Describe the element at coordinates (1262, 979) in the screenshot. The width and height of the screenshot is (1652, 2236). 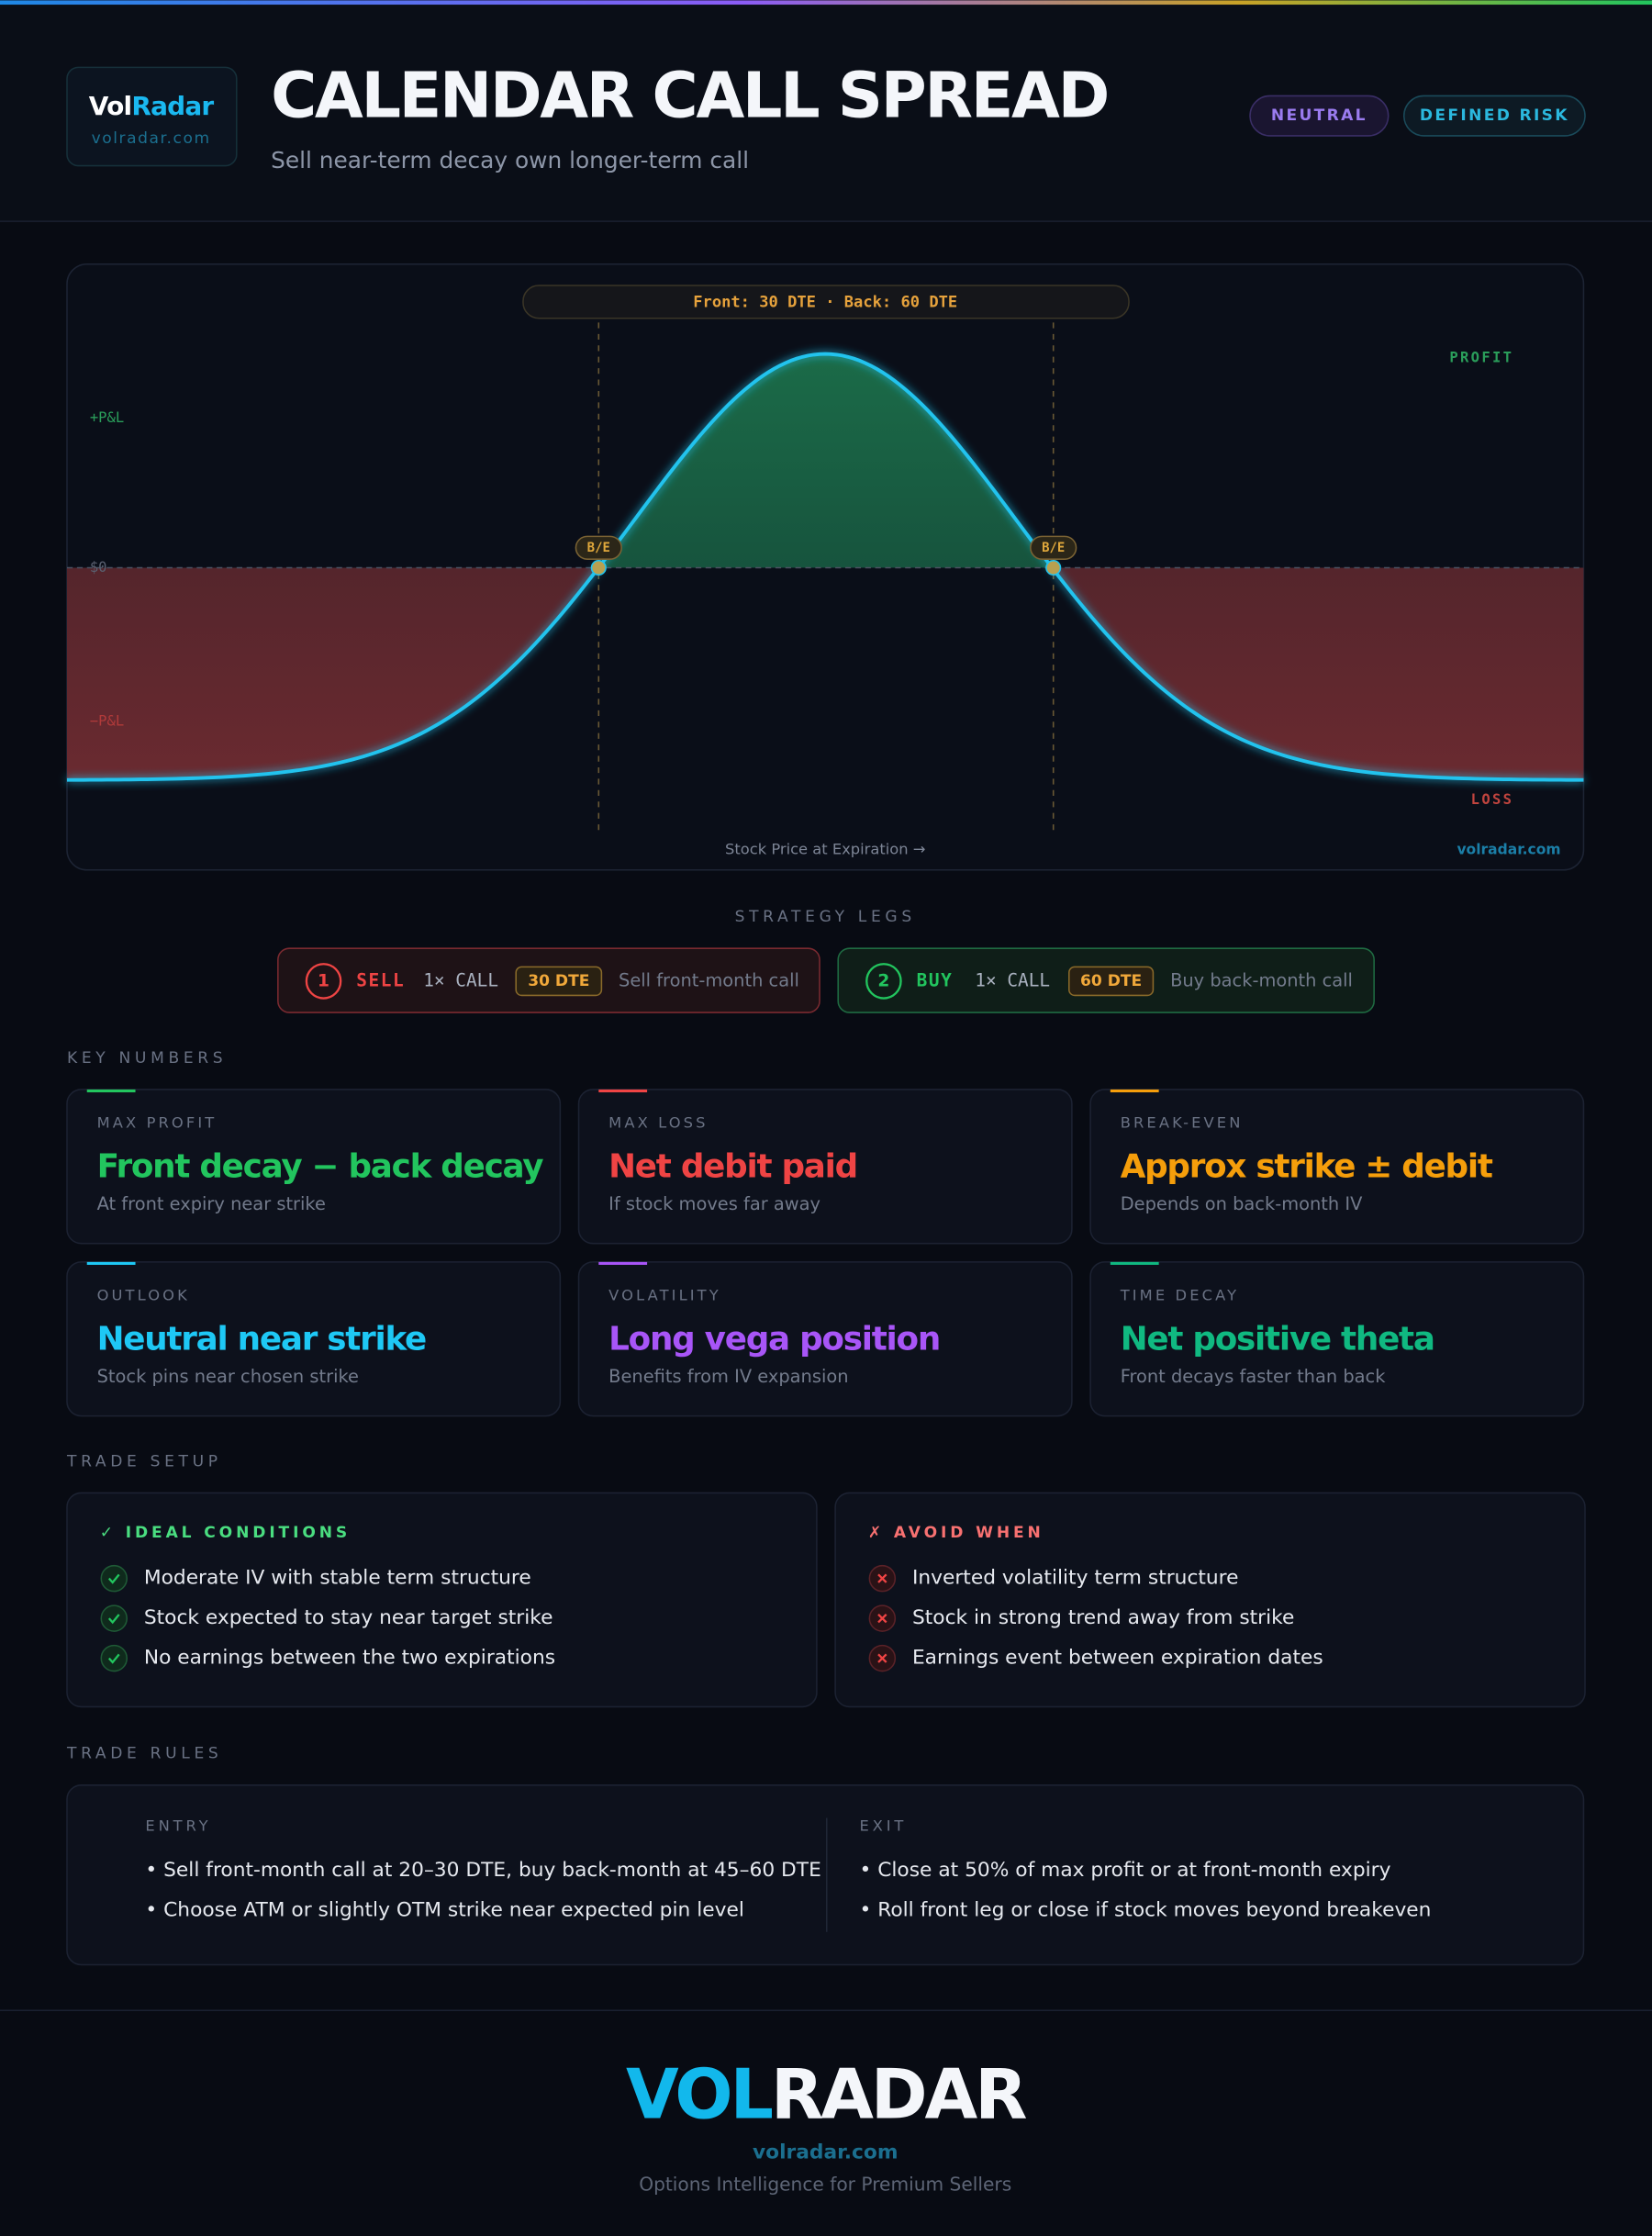
I see `leg-note: Buy back-month call` at that location.